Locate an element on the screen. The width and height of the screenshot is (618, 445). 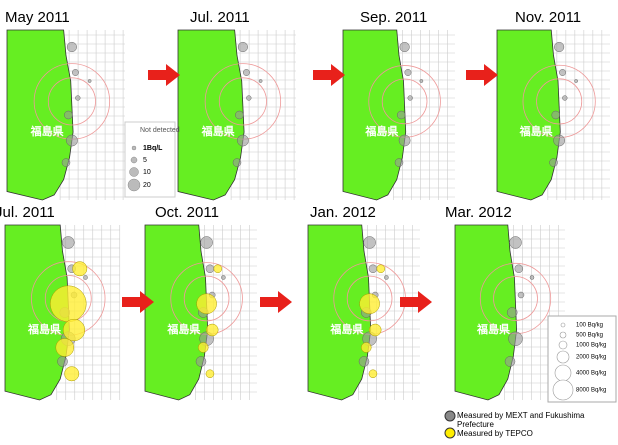
panel-title: Nov. 2011 is located at coordinates (548, 17).